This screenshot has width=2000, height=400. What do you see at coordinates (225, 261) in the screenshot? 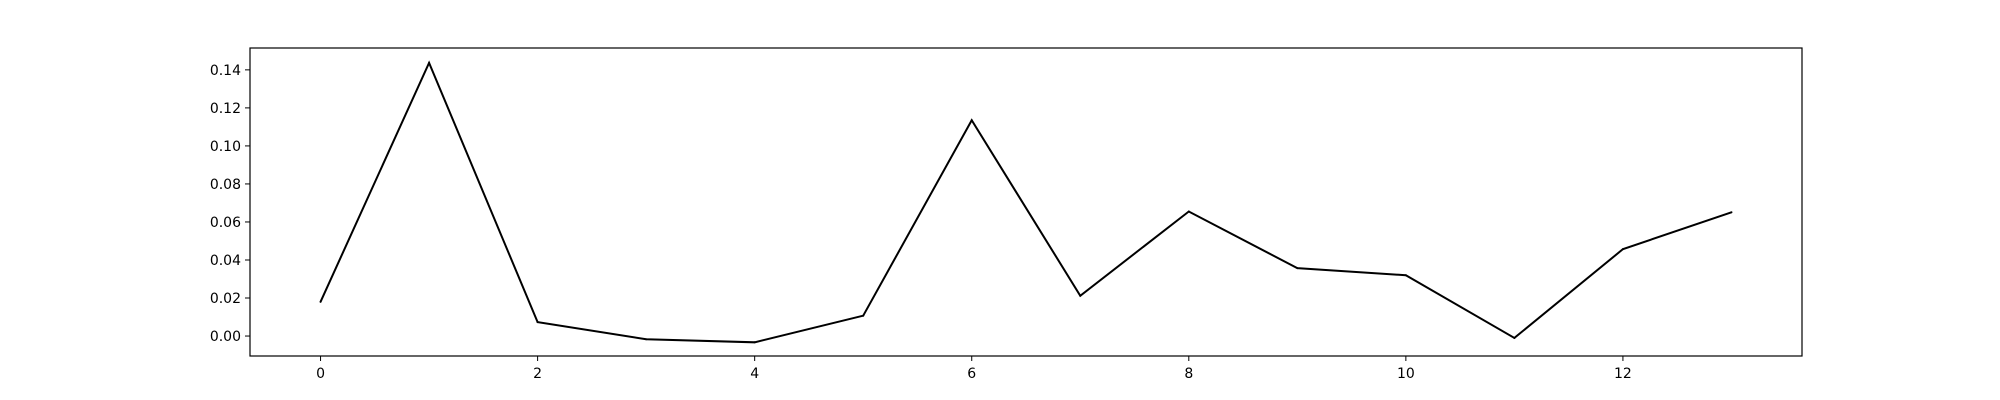
I see `y-tick-label: 0.04` at bounding box center [225, 261].